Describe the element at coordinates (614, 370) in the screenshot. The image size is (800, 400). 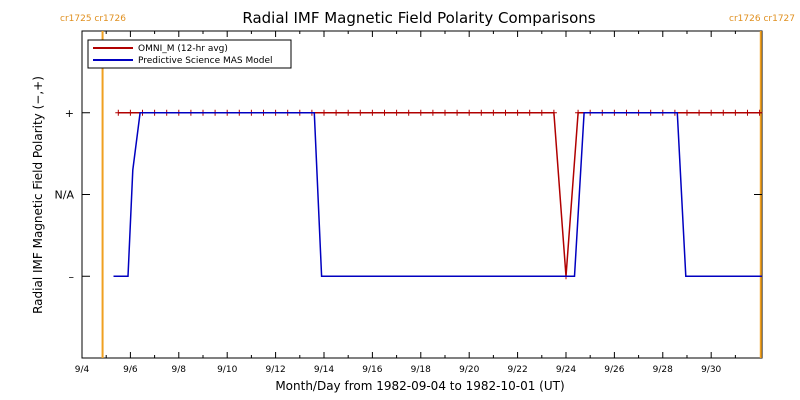
I see `x-tick-label: 9/26` at that location.